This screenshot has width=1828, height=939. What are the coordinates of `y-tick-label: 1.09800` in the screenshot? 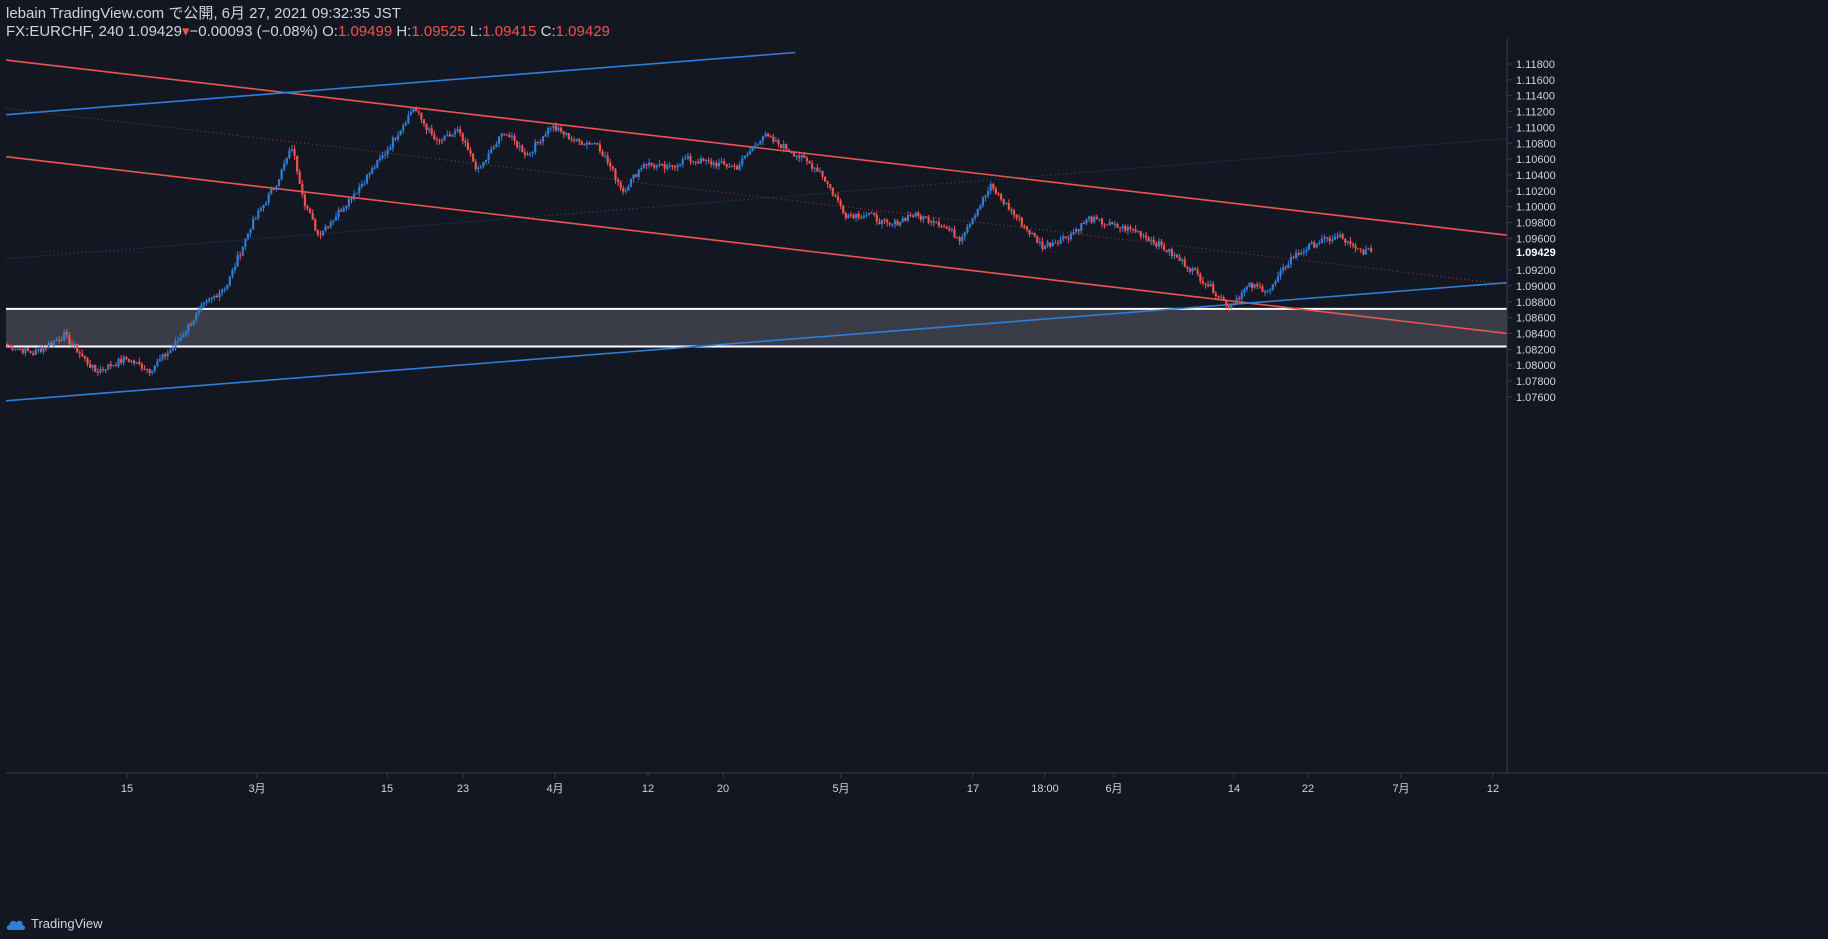 It's located at (1536, 224).